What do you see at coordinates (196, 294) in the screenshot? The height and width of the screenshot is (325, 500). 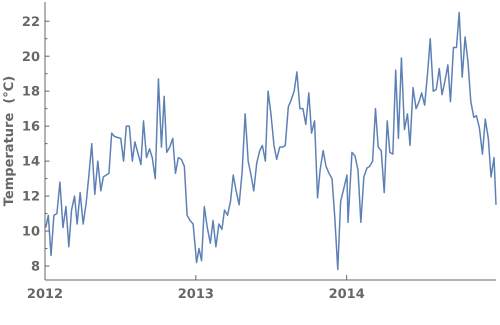 I see `x-tick-label: 2013` at bounding box center [196, 294].